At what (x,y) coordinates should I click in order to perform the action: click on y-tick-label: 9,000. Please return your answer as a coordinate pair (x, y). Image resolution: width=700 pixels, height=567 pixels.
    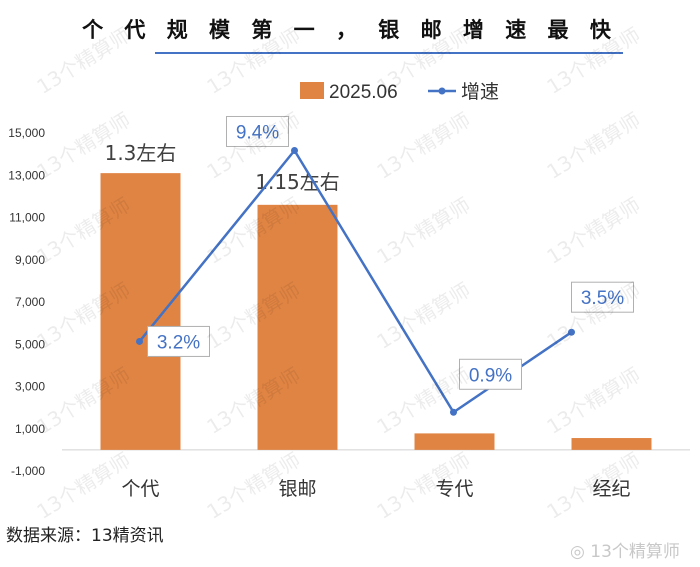
    Looking at the image, I should click on (30, 260).